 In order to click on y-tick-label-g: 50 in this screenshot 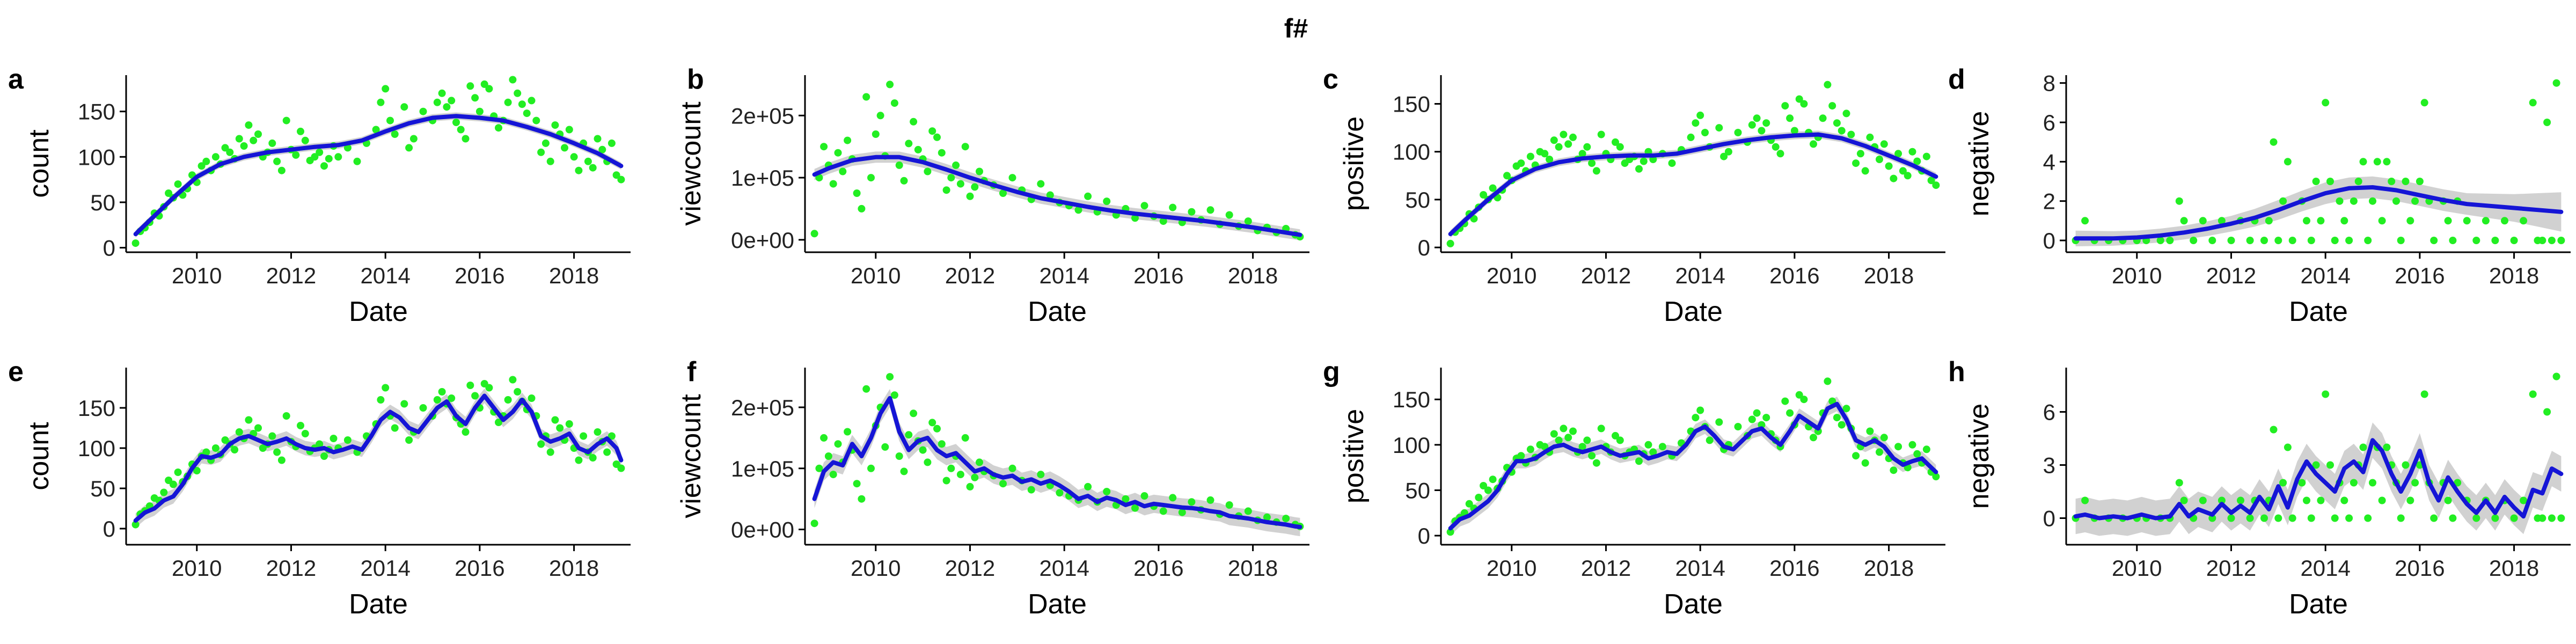, I will do `click(1417, 490)`.